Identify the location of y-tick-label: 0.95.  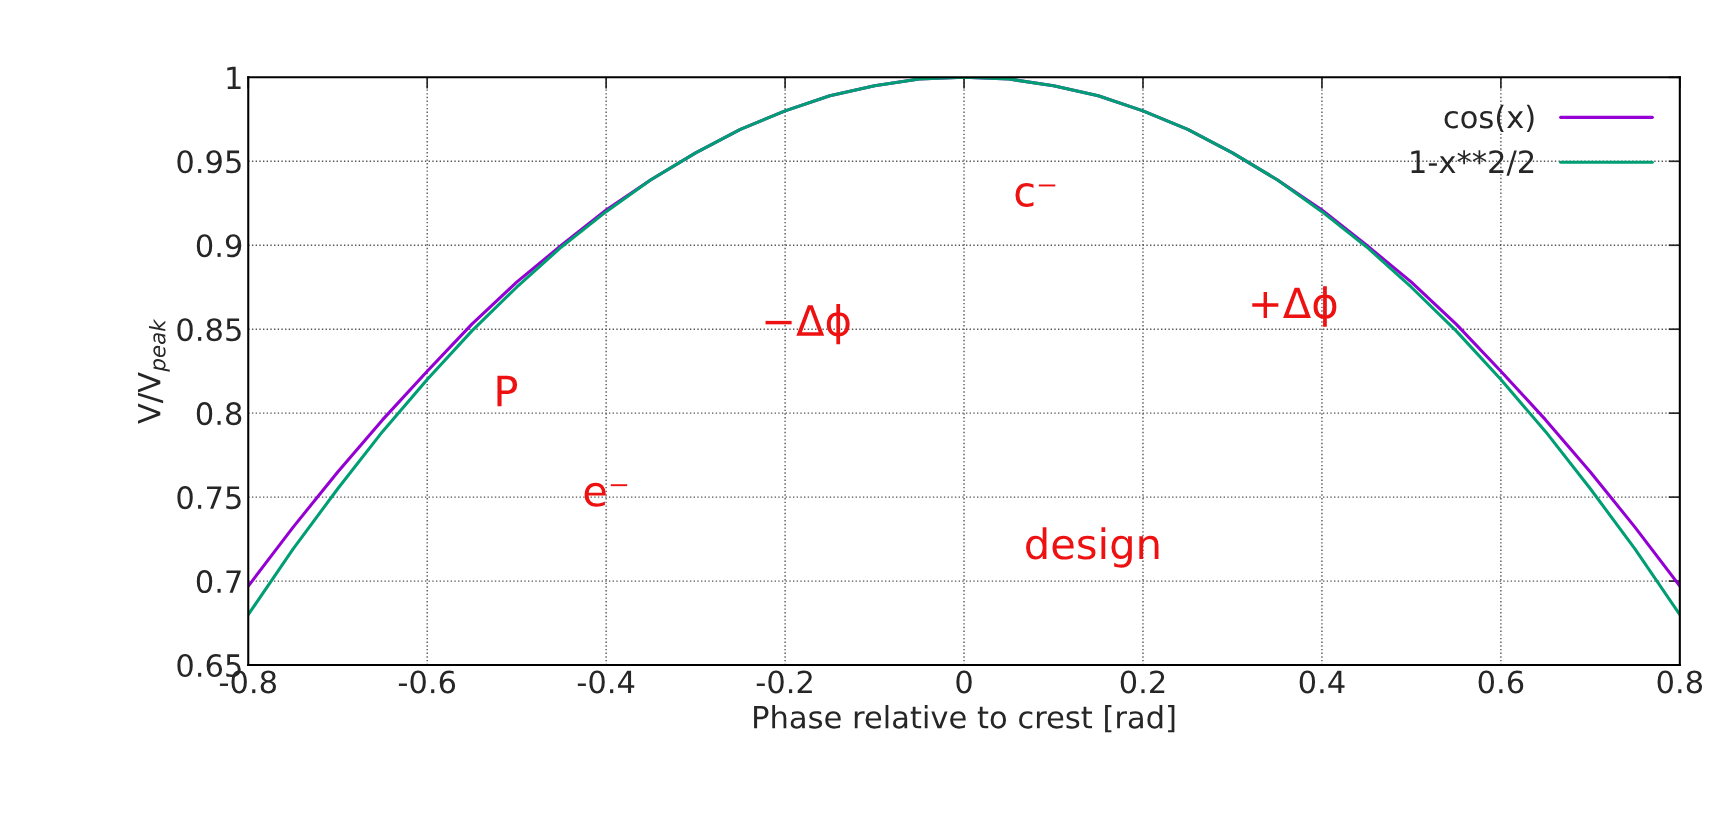
(209, 162).